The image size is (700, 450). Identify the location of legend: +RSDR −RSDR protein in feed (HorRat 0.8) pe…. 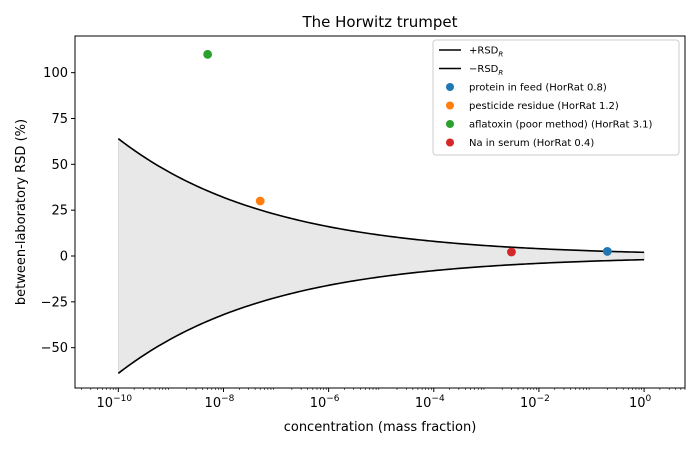
(556, 97).